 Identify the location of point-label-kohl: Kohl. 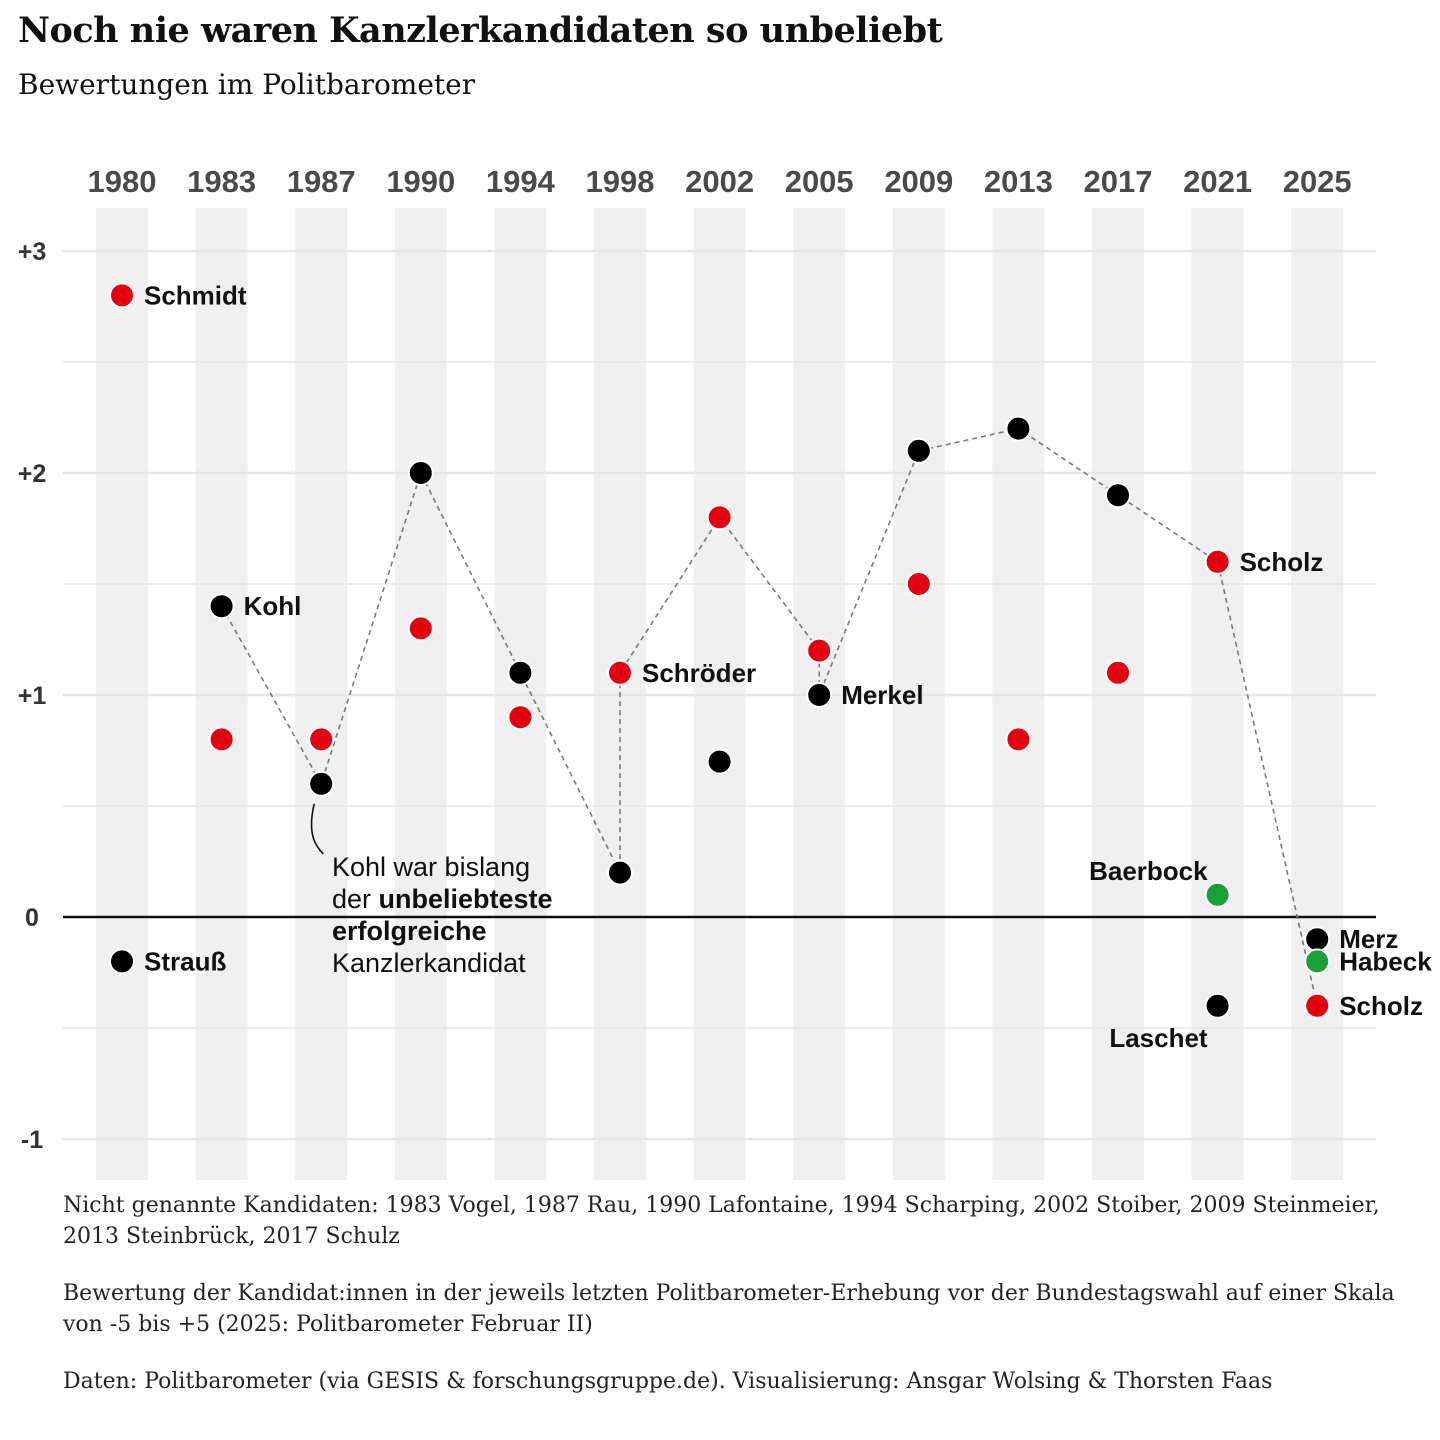
(273, 606).